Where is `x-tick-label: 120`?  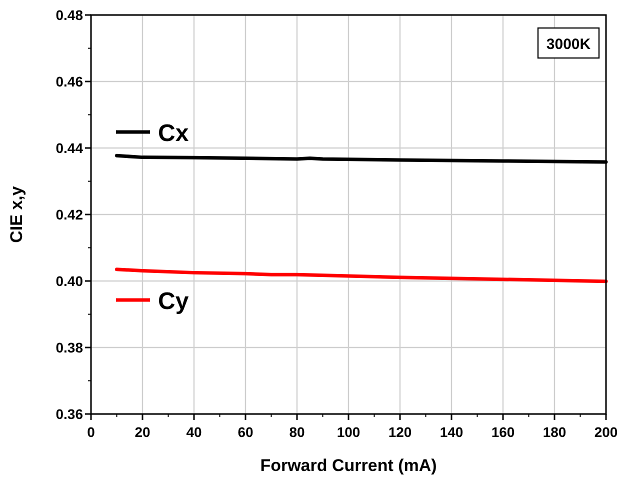 x-tick-label: 120 is located at coordinates (400, 432).